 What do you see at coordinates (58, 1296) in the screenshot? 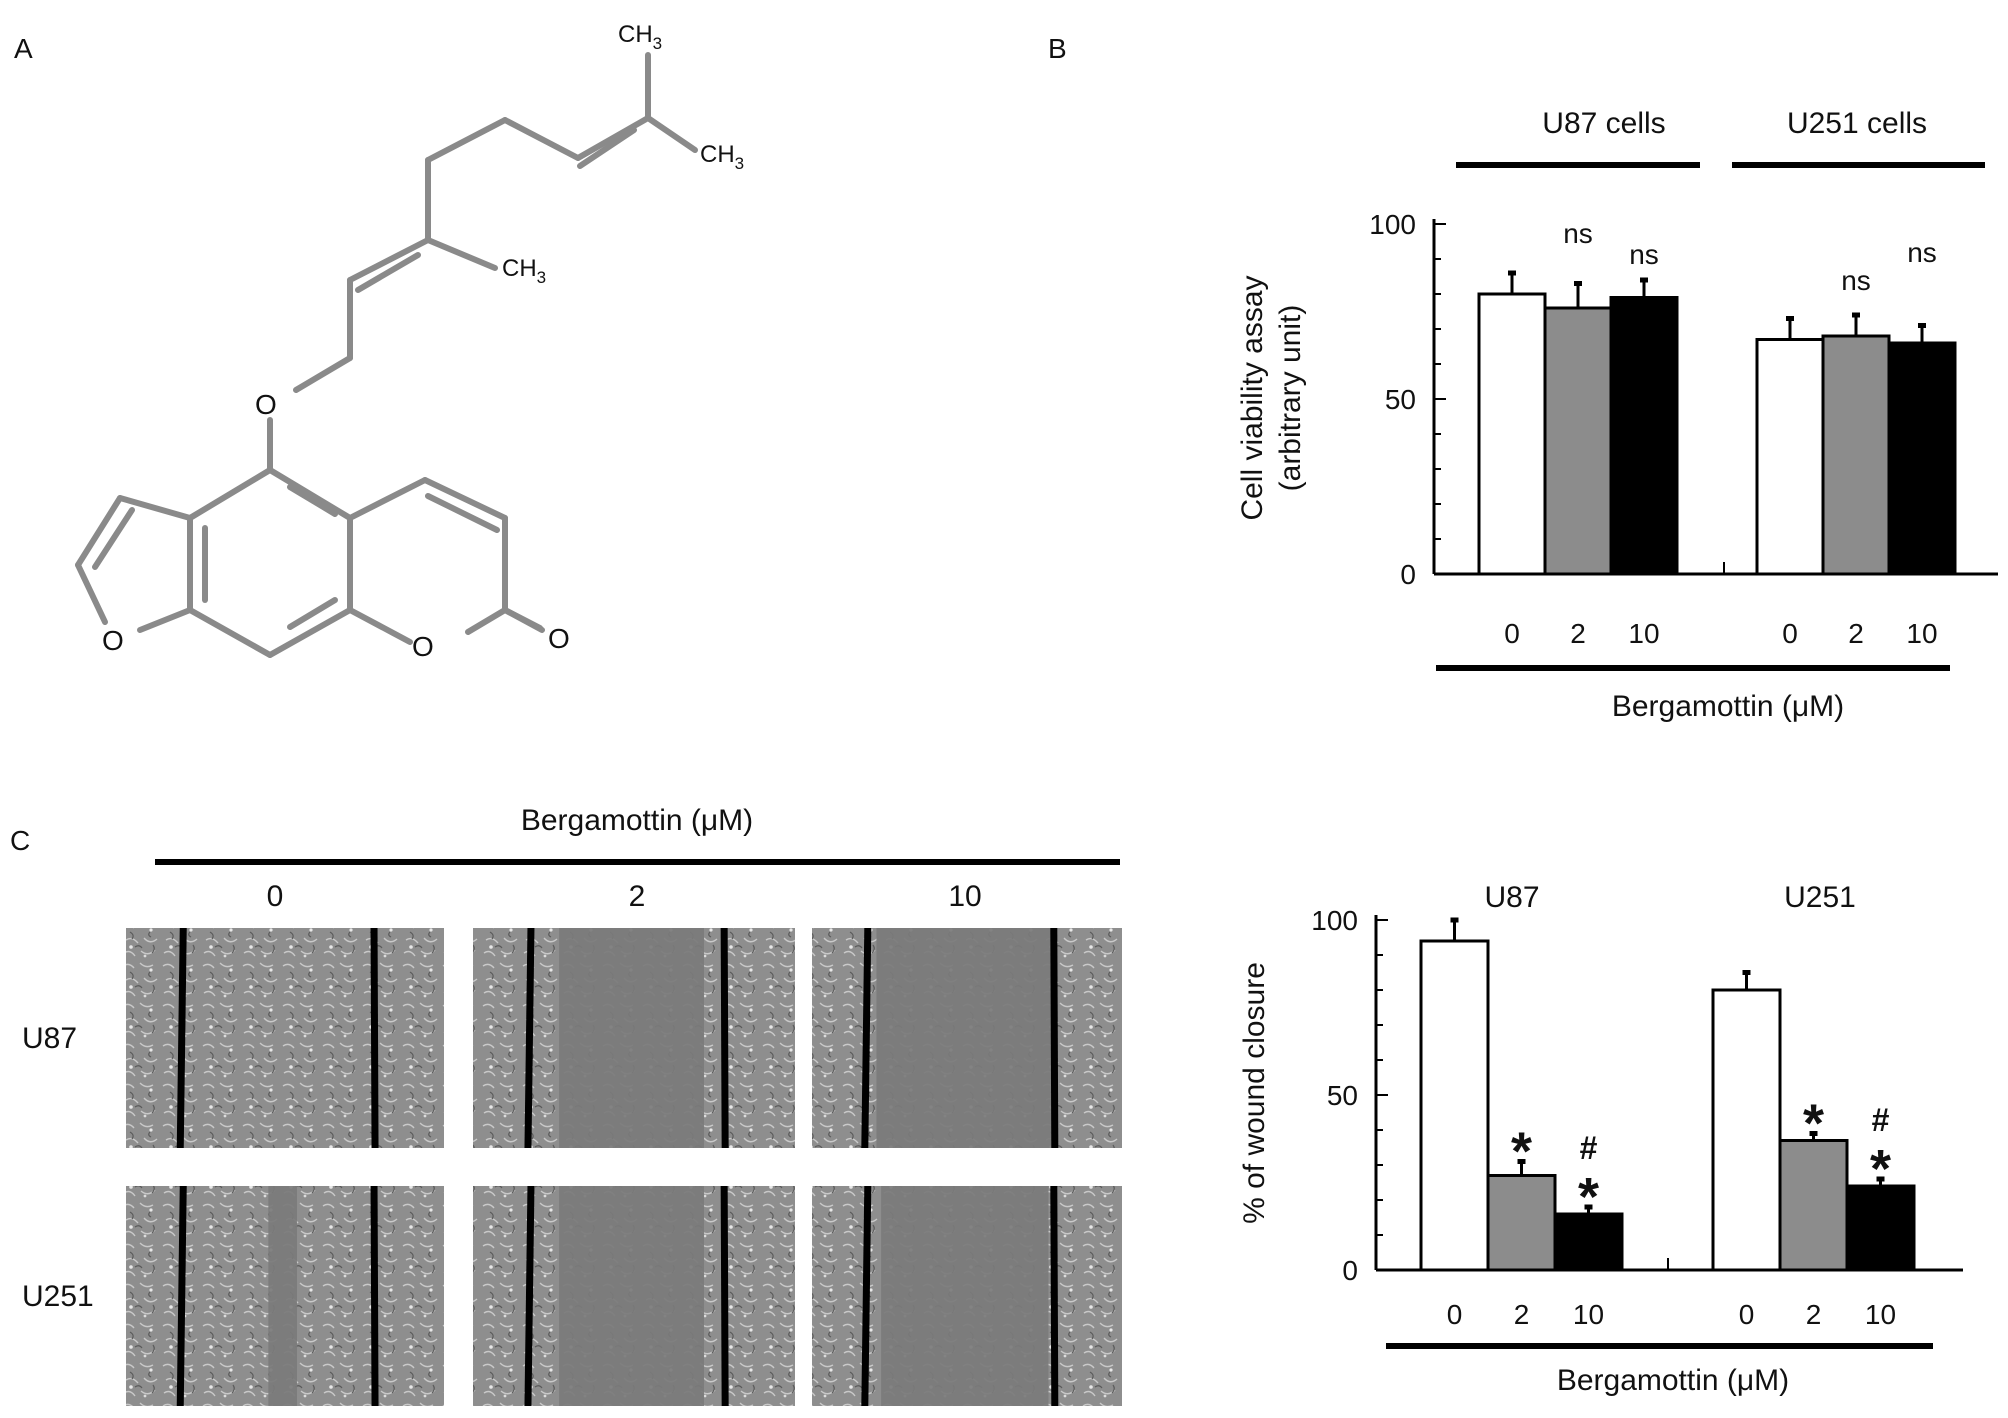
I see `micrograph-row-label: U251` at bounding box center [58, 1296].